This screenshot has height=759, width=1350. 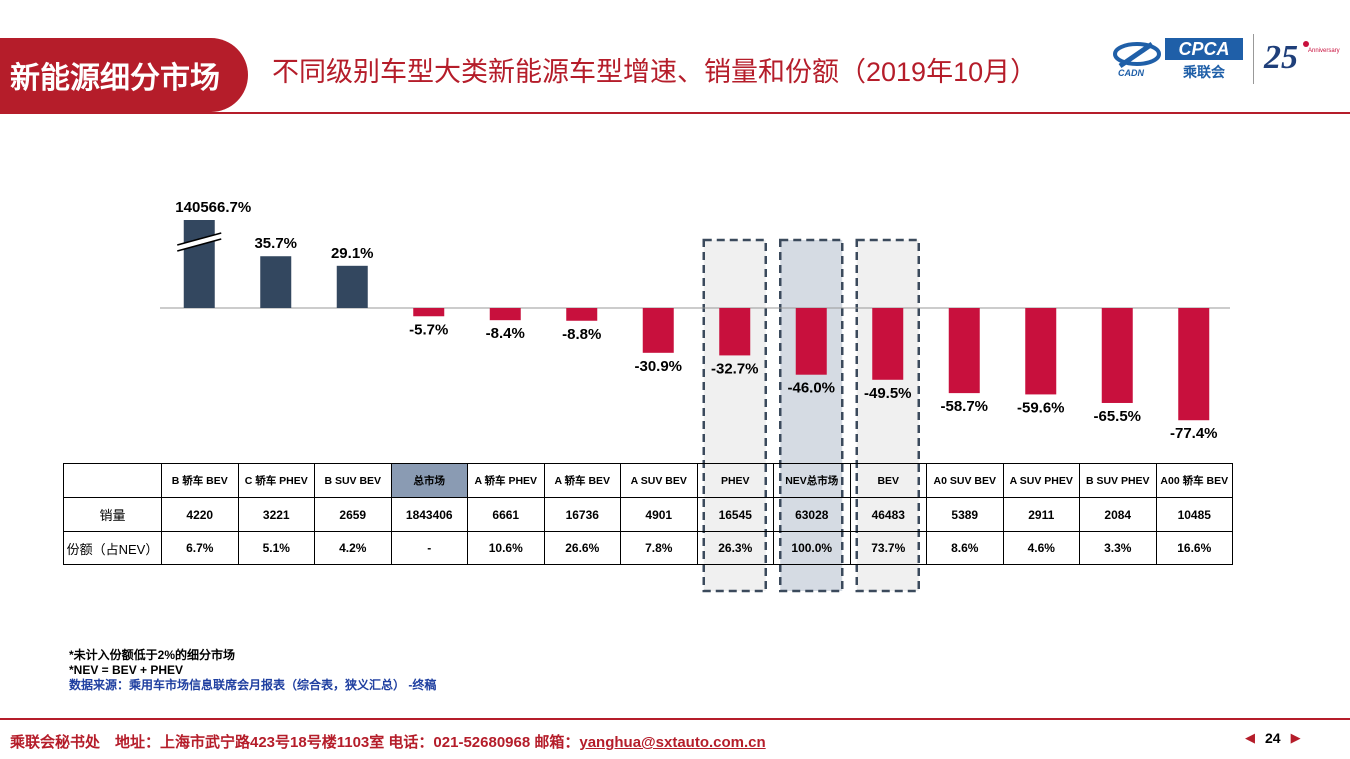 I want to click on page-number: 24, so click(x=1273, y=738).